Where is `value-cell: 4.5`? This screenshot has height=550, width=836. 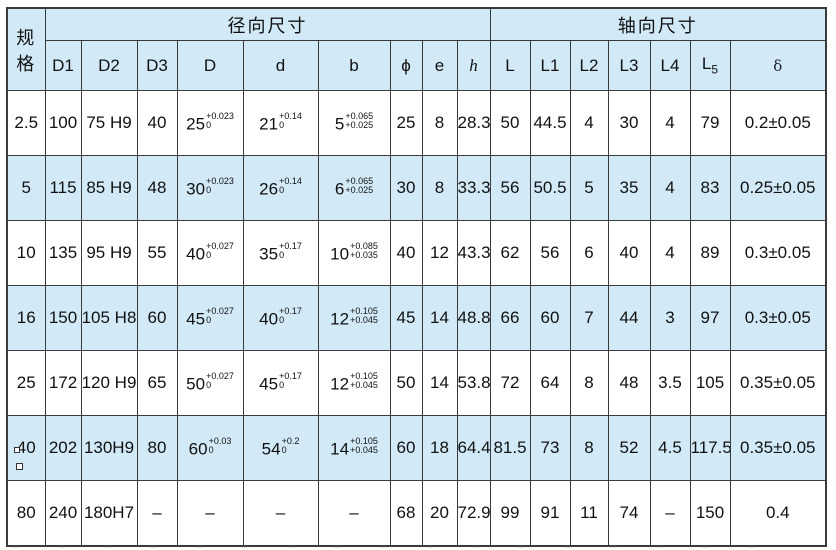 value-cell: 4.5 is located at coordinates (670, 448).